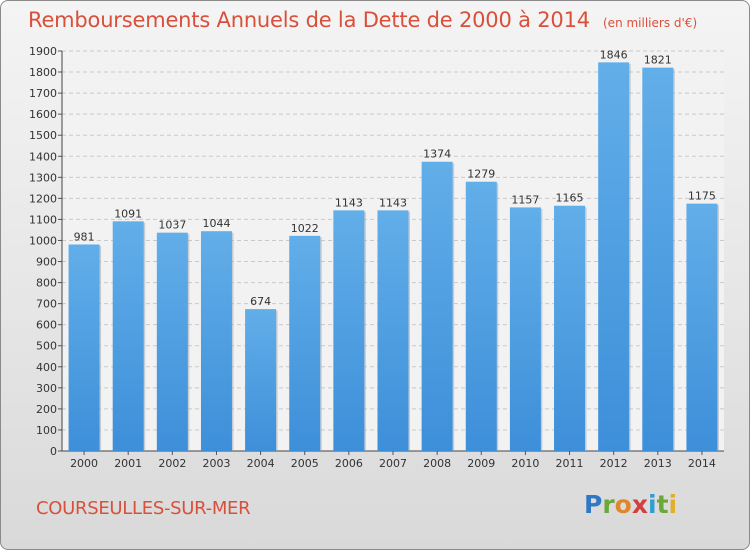 Image resolution: width=750 pixels, height=550 pixels. Describe the element at coordinates (84, 236) in the screenshot. I see `data-label: 981` at that location.